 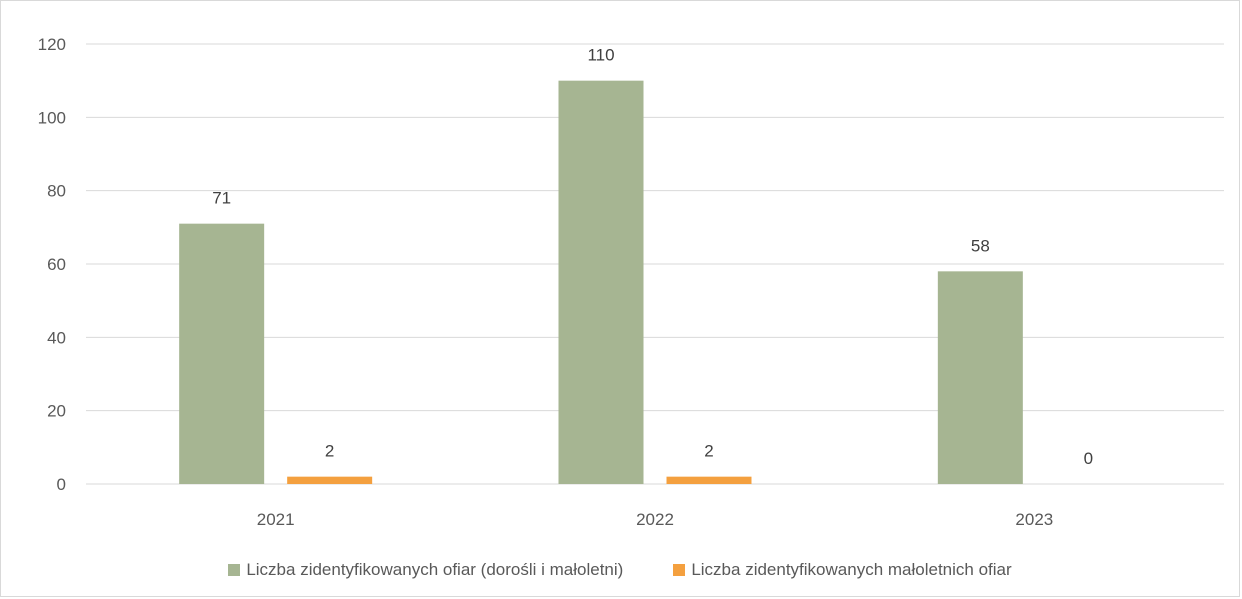 What do you see at coordinates (61, 484) in the screenshot?
I see `y-tick-label: 0` at bounding box center [61, 484].